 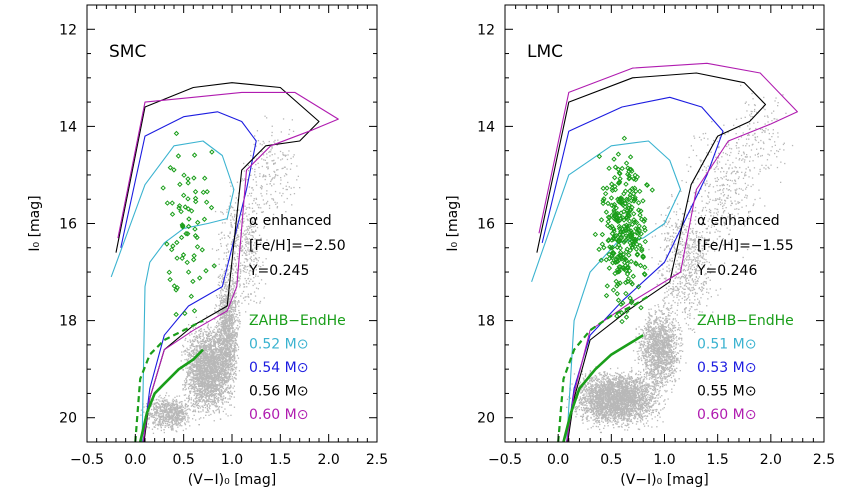 I want to click on legend-entry: 0.60 M⊙, so click(x=278, y=415).